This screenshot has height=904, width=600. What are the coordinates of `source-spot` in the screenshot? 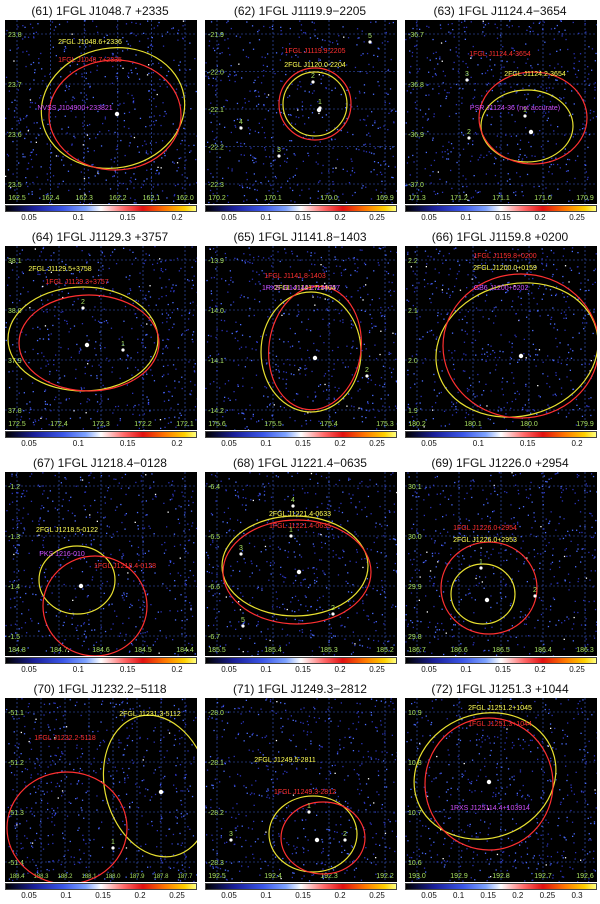 It's located at (117, 114).